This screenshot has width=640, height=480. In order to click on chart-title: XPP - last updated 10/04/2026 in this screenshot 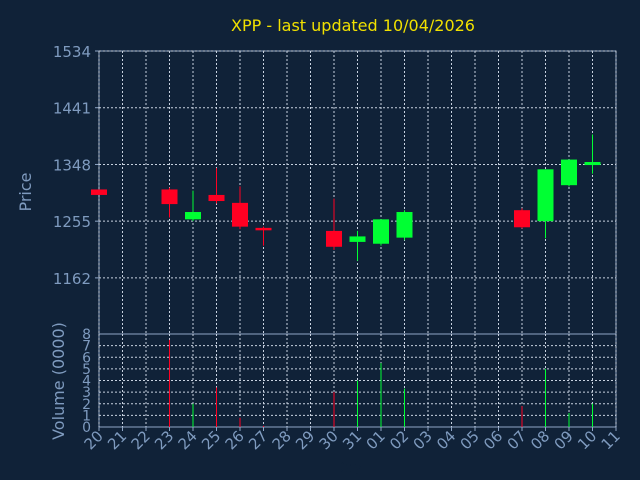, I will do `click(353, 25)`.